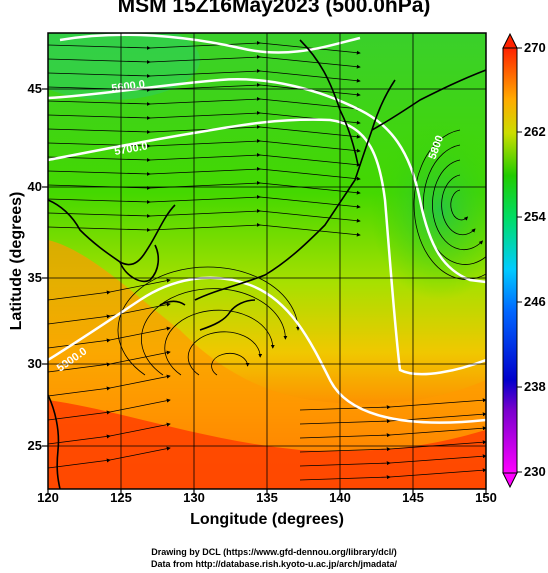  I want to click on hot-region, so click(267, 444).